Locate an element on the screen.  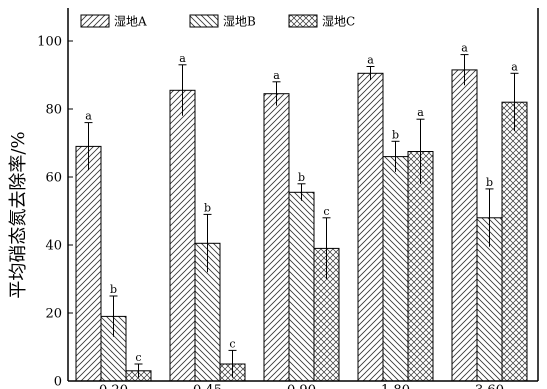
y-axis-label: 平均硝态氮去除率/% is located at coordinates (18, 214).